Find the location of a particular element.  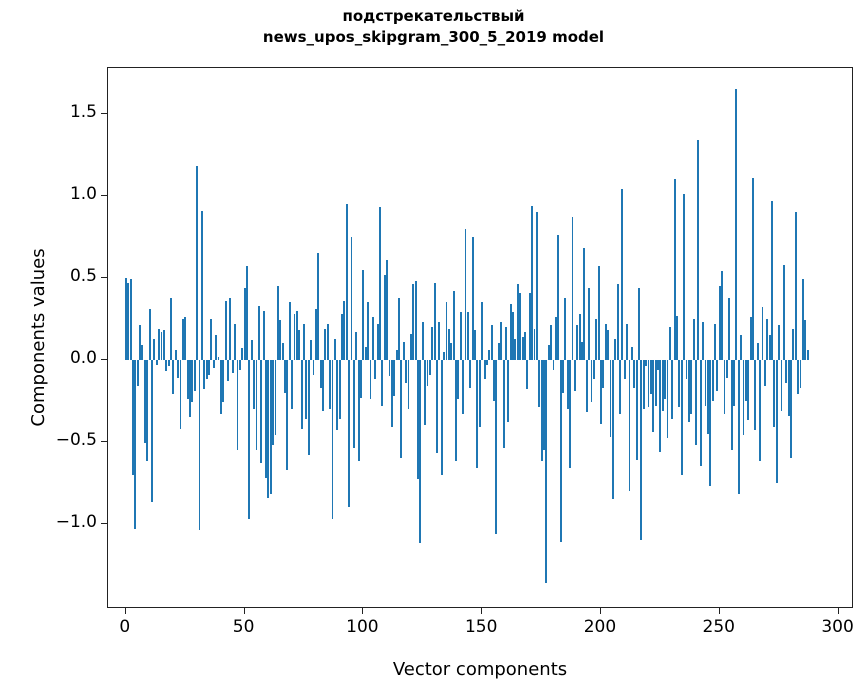

y-tick-label: 1.0 is located at coordinates (83, 193).